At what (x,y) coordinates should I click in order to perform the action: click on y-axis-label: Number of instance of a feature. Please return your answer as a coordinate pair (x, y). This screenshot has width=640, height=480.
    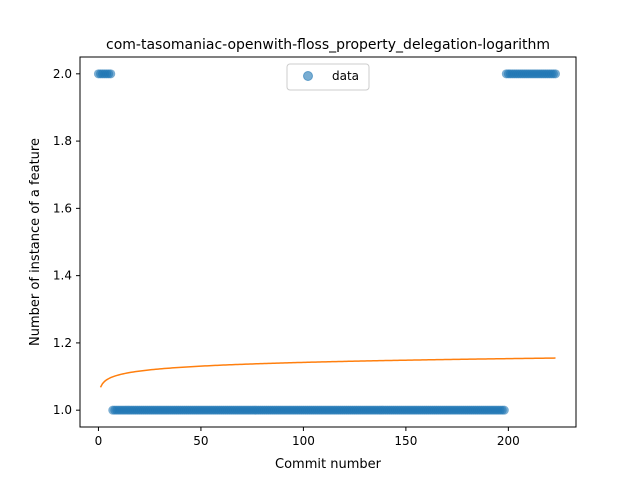
    Looking at the image, I should click on (35, 242).